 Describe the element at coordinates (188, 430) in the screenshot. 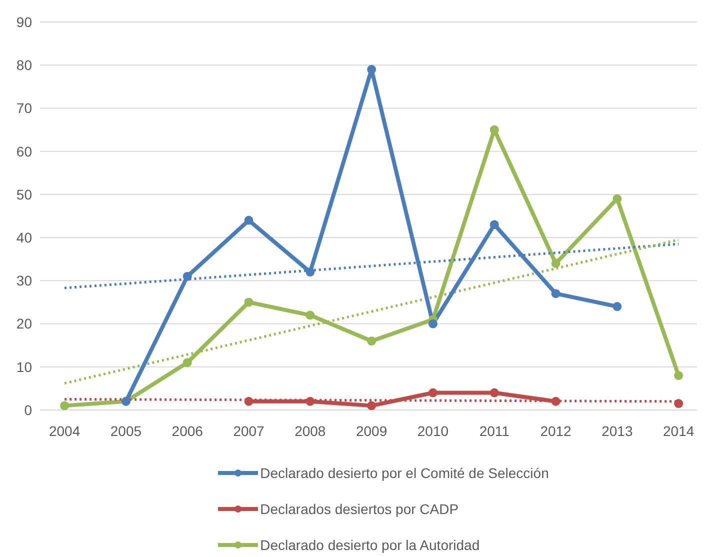

I see `x-tick-label: 2006` at that location.